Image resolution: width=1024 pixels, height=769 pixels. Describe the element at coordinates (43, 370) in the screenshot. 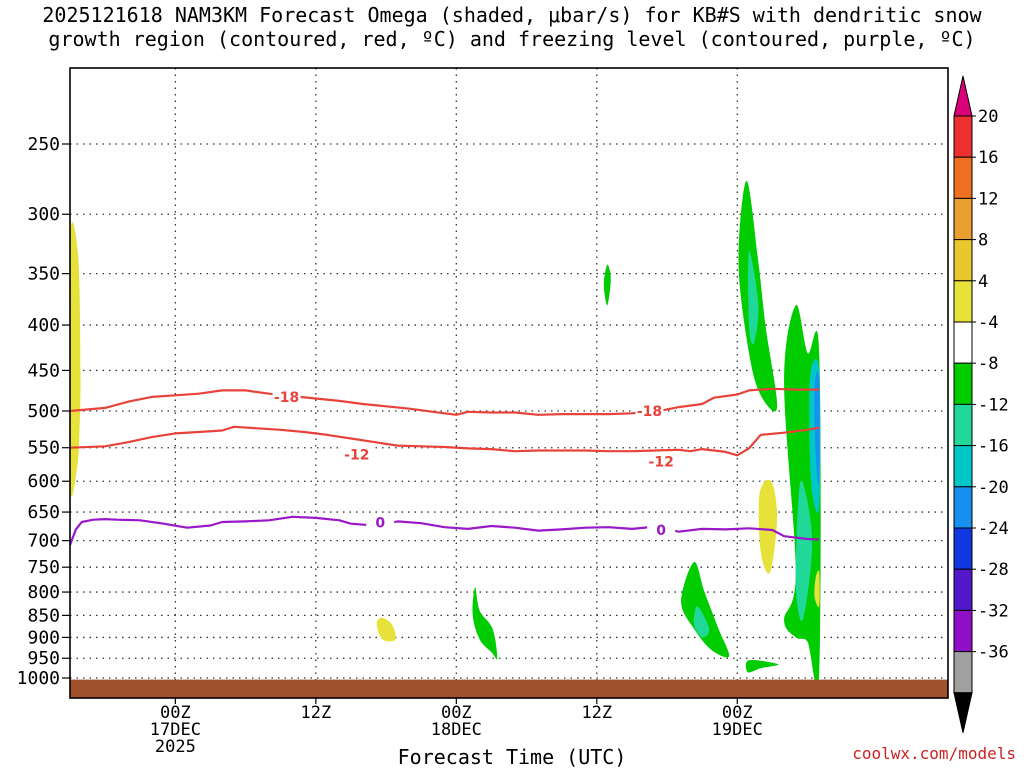

I see `y-tick-label-450: 450` at that location.